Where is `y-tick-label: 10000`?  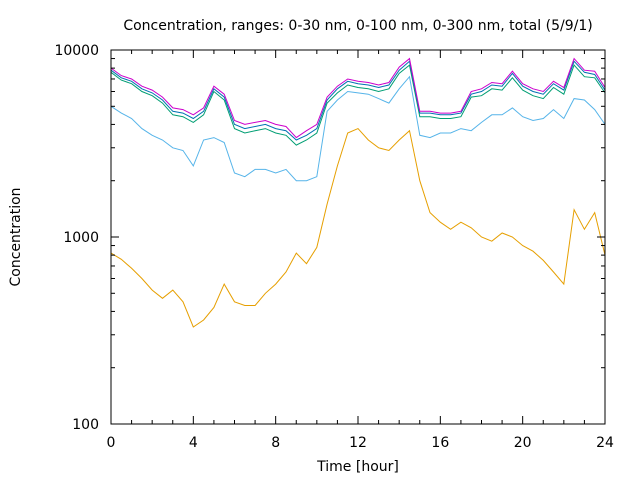 y-tick-label: 10000 is located at coordinates (76, 51).